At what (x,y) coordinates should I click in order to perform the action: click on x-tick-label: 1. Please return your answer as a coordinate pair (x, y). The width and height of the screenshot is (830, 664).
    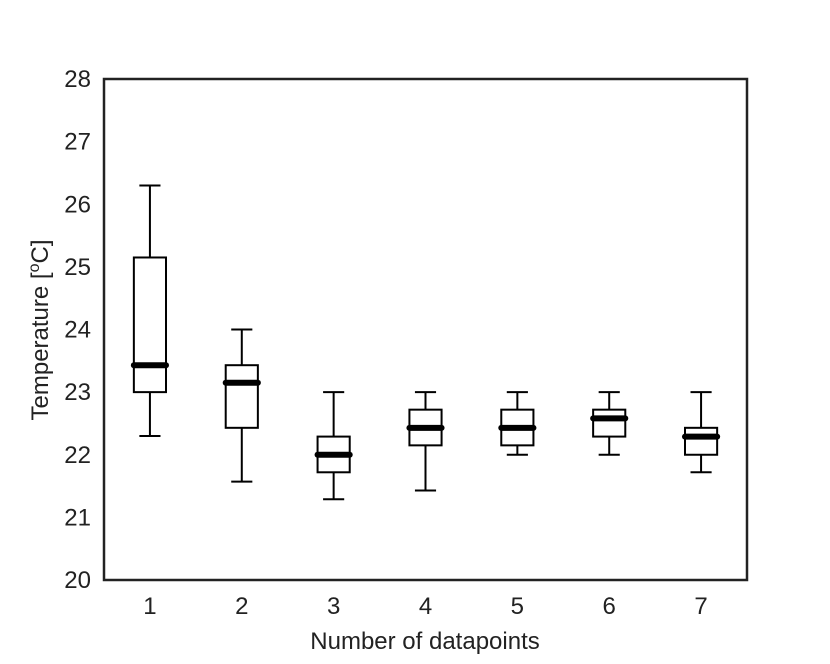
    Looking at the image, I should click on (149, 606).